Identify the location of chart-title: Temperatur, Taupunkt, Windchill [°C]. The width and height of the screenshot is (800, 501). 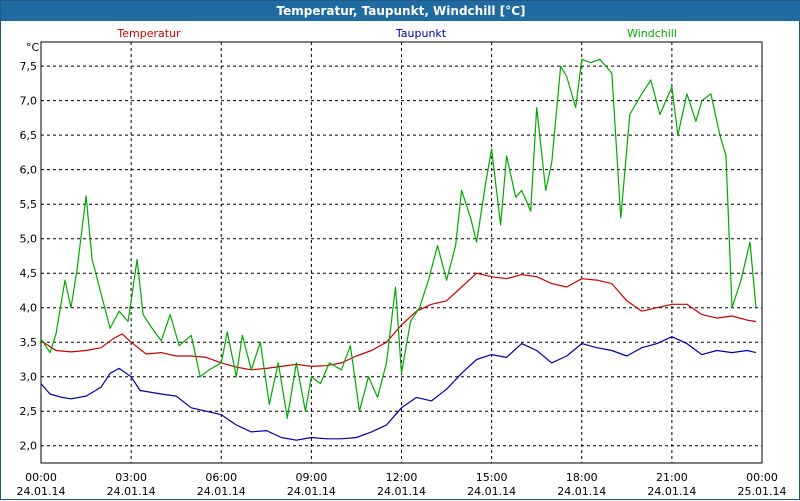
(400, 11).